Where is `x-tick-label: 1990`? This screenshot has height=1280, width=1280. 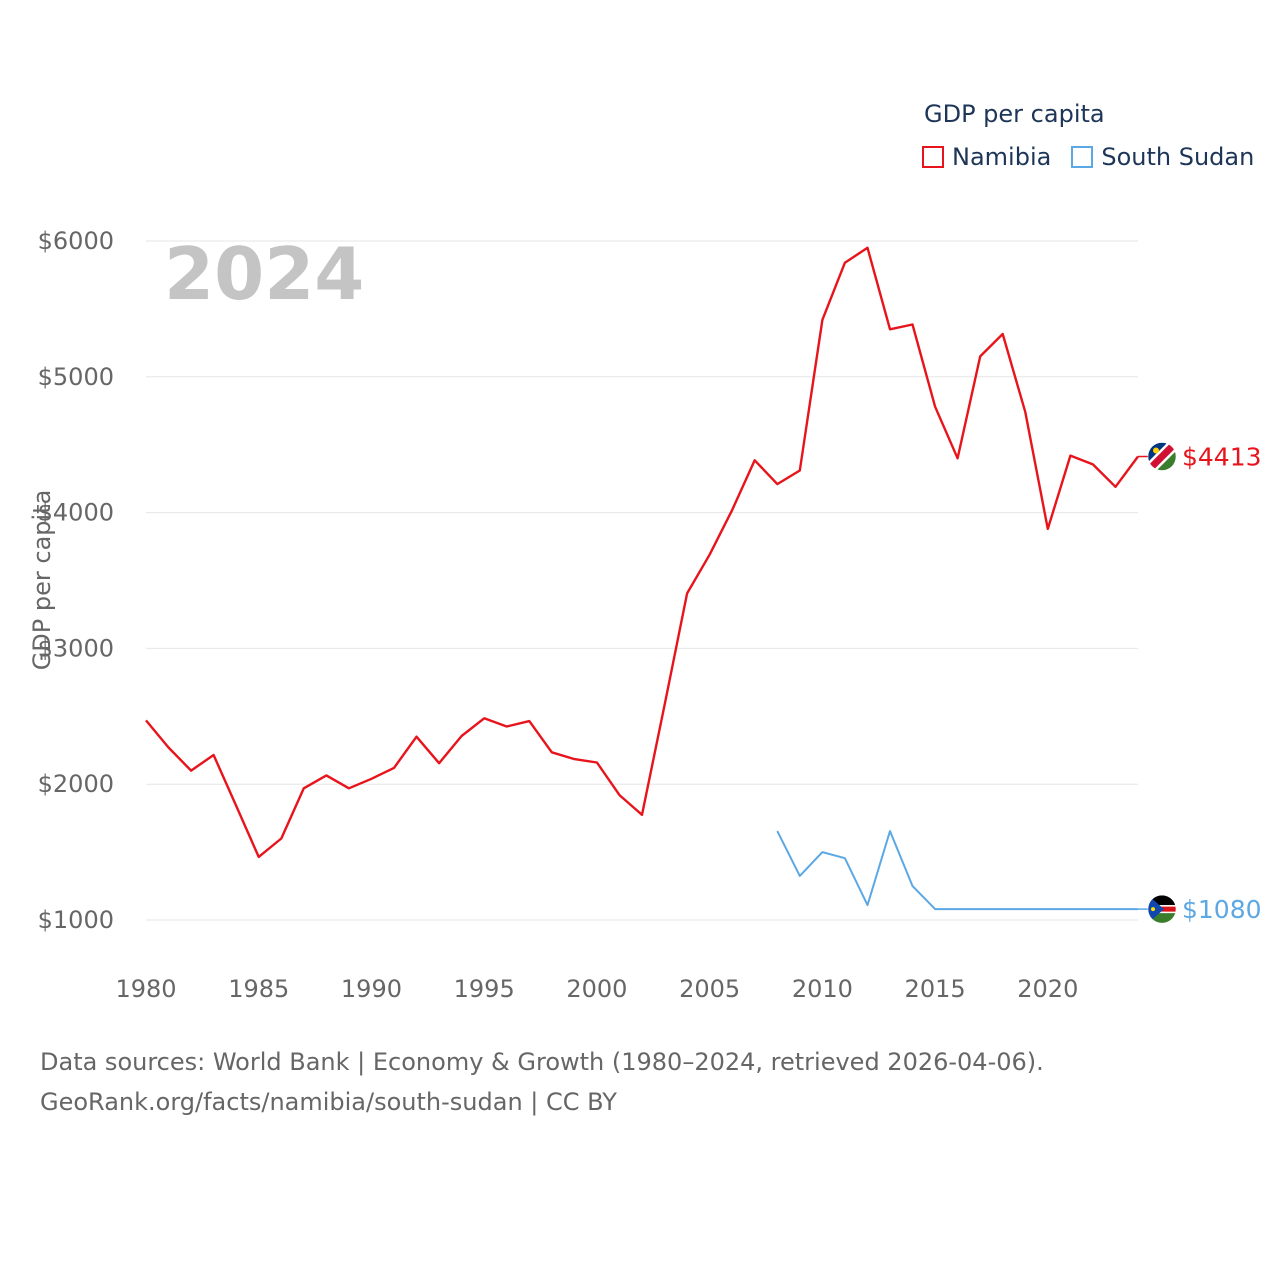 x-tick-label: 1990 is located at coordinates (371, 989).